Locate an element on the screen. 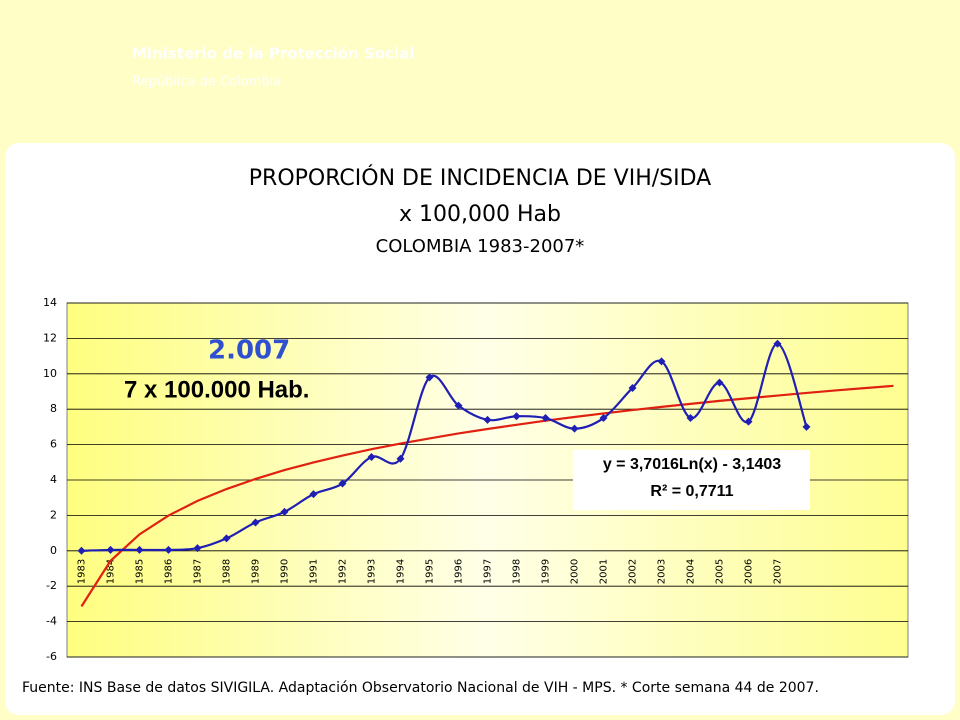  y-tick-label: 8 is located at coordinates (53, 408).